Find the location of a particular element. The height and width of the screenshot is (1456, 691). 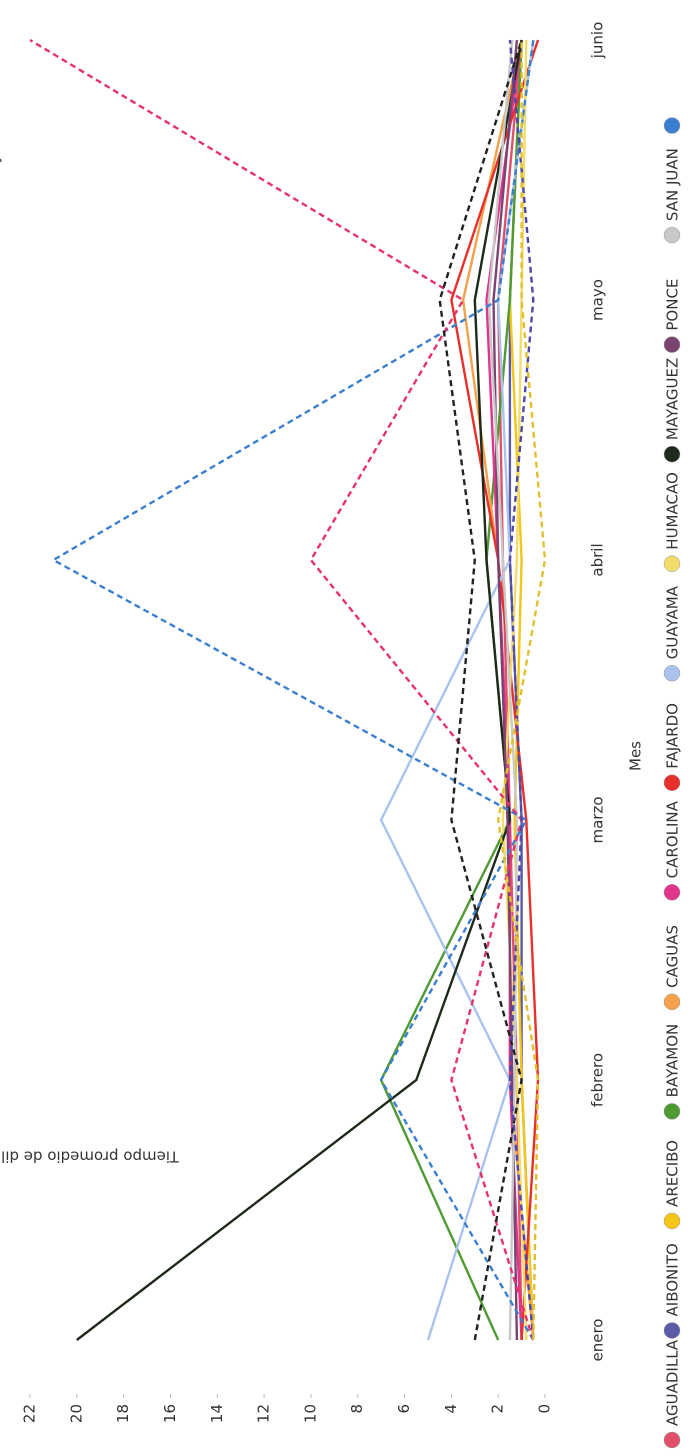

y-tick-label: 0 is located at coordinates (545, 1409).